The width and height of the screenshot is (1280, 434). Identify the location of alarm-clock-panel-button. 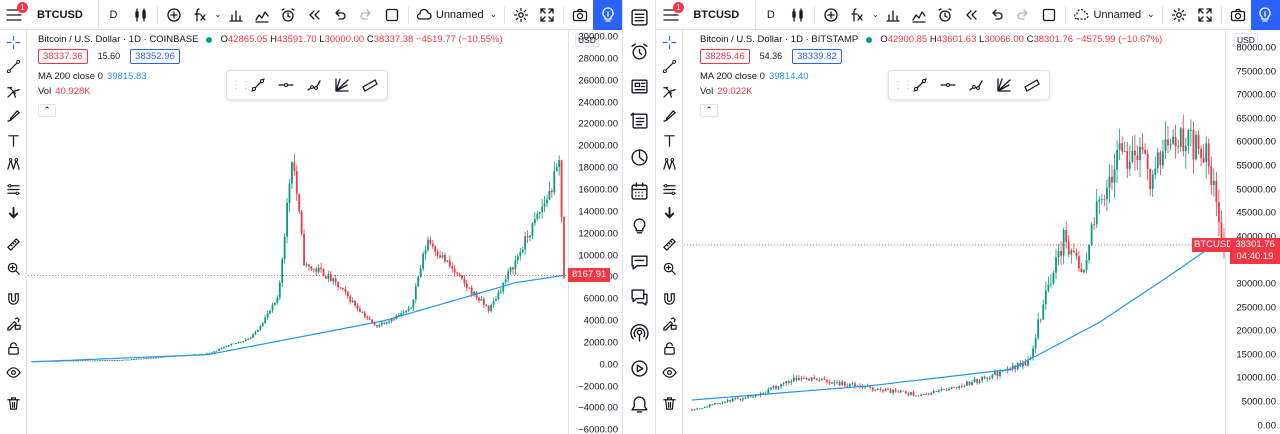
(639, 52).